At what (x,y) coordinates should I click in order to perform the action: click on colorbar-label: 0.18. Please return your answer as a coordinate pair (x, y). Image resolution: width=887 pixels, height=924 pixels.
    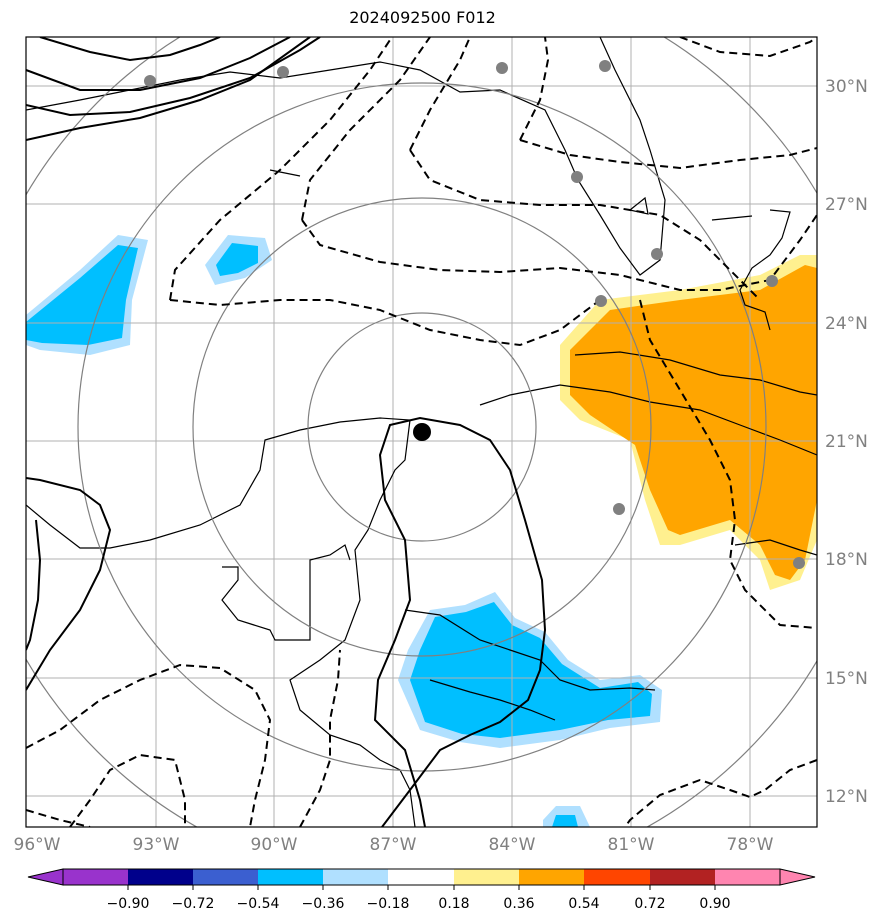
    Looking at the image, I should click on (453, 904).